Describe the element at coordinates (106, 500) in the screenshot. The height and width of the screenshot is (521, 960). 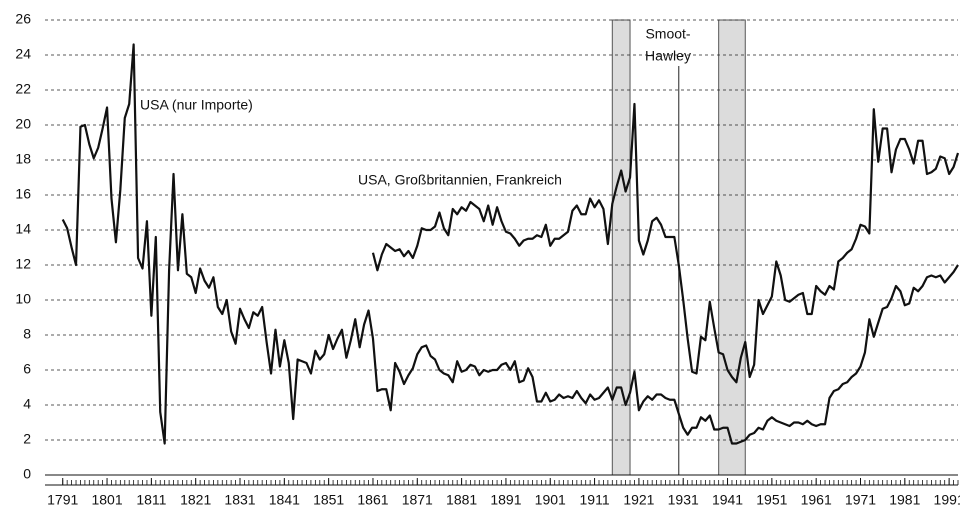
I see `x-tick-label: 1801` at that location.